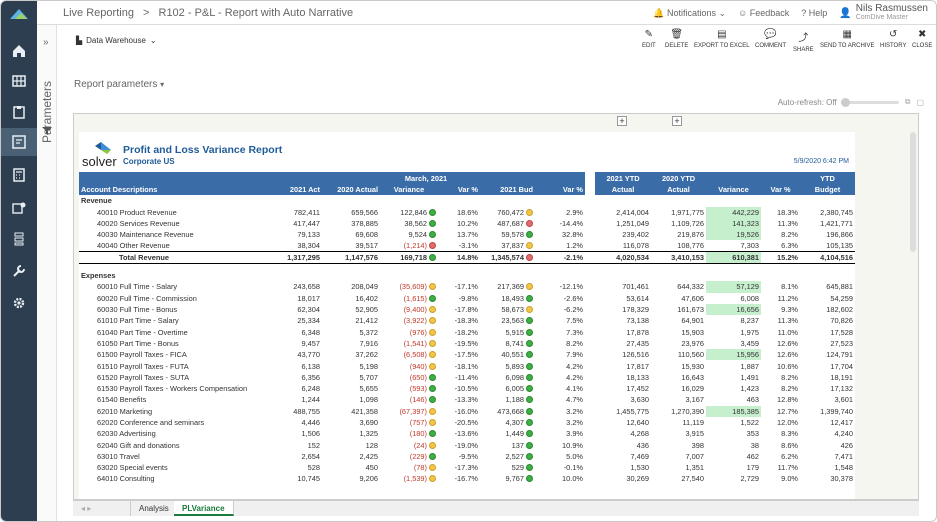 This screenshot has height=522, width=937. I want to click on py-cell-value: 5,198, so click(369, 366).